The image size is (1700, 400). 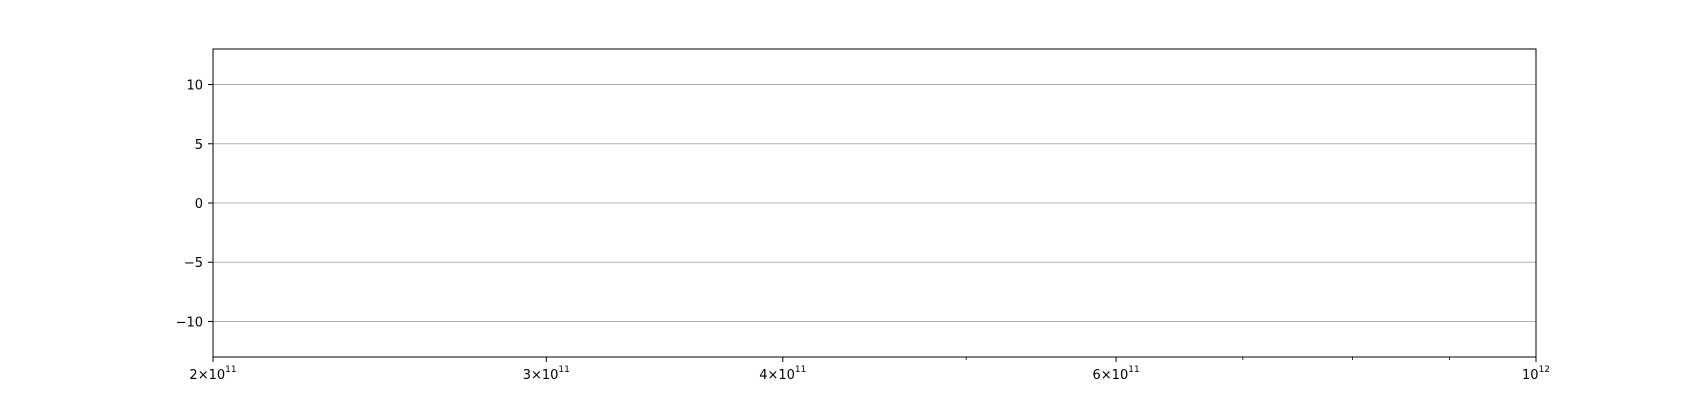 I want to click on x-tick-exponent: 12, so click(x=1544, y=370).